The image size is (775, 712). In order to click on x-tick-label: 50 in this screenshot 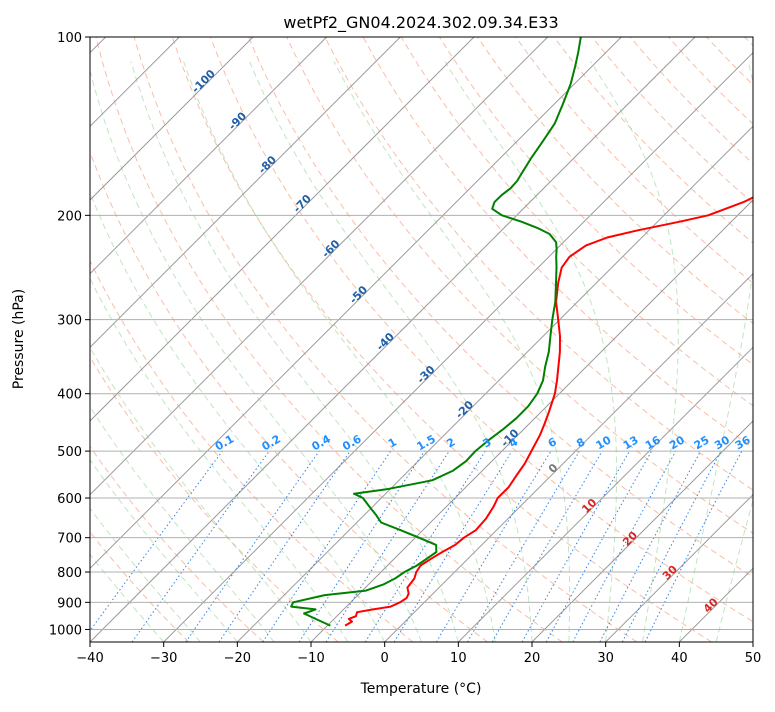, I will do `click(753, 658)`.